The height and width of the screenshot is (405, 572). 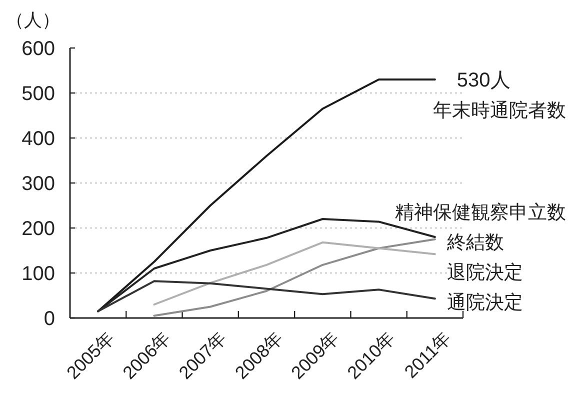 What do you see at coordinates (38, 94) in the screenshot?
I see `y-tick-label: 500` at bounding box center [38, 94].